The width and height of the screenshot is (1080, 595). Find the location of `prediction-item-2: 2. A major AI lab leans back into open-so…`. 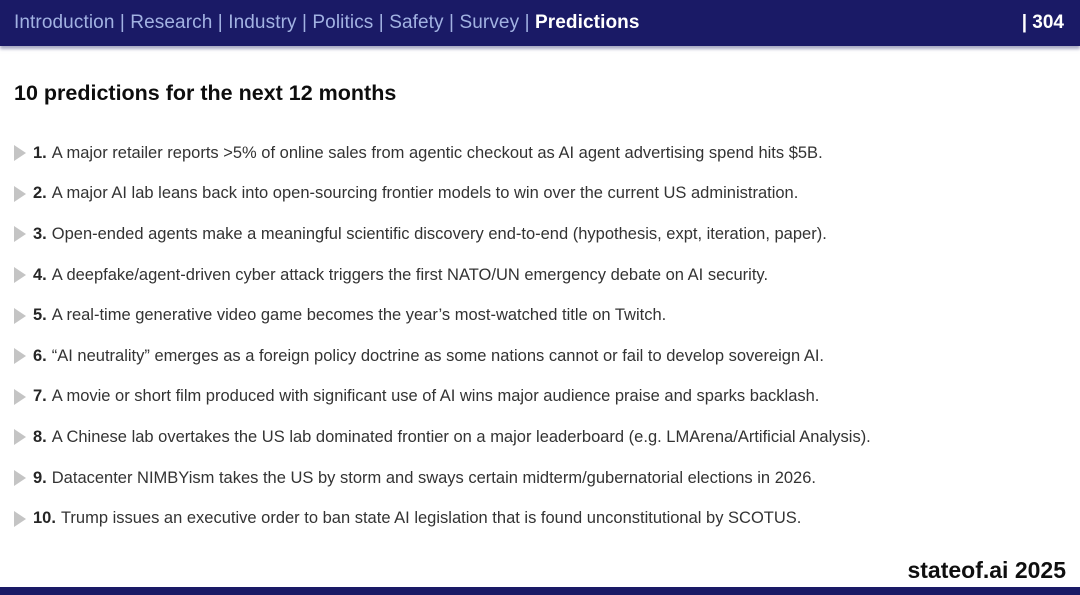

prediction-item-2: 2. A major AI lab leans back into open-so… is located at coordinates (543, 194).